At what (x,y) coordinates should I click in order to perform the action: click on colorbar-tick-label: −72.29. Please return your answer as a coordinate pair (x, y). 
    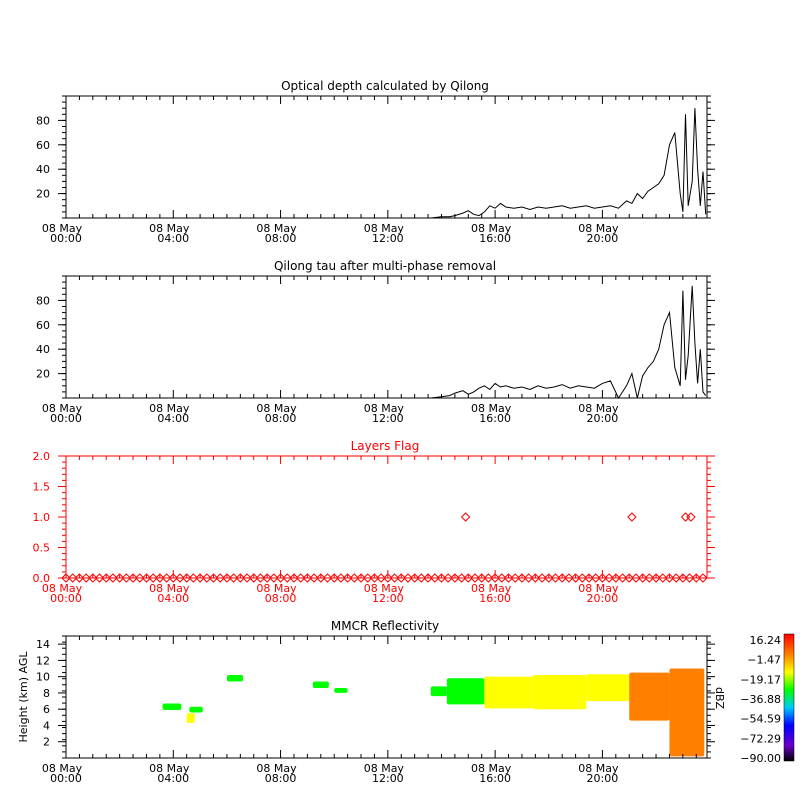
    Looking at the image, I should click on (760, 738).